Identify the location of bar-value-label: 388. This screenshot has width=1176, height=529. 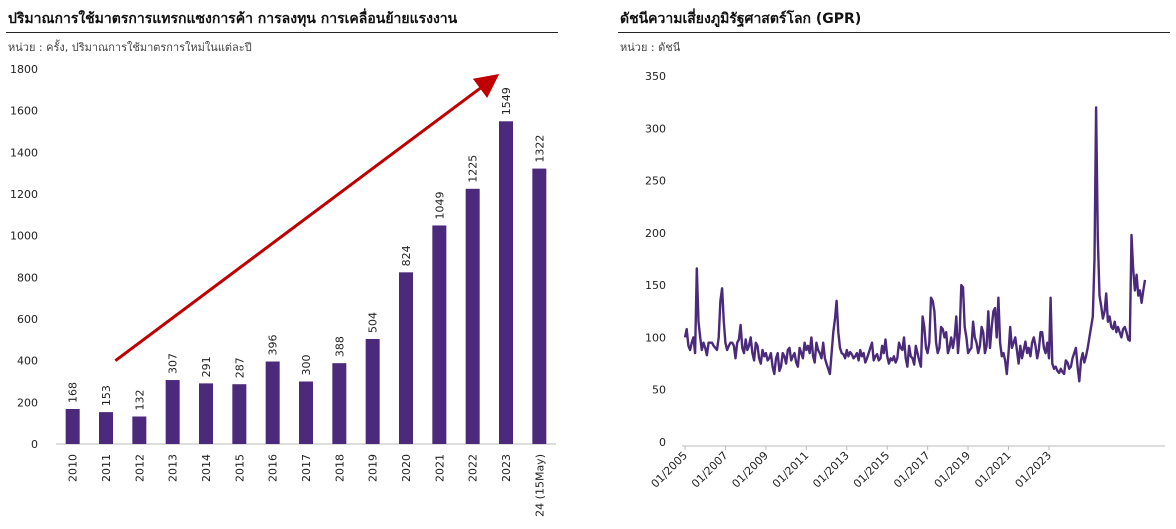
(339, 346).